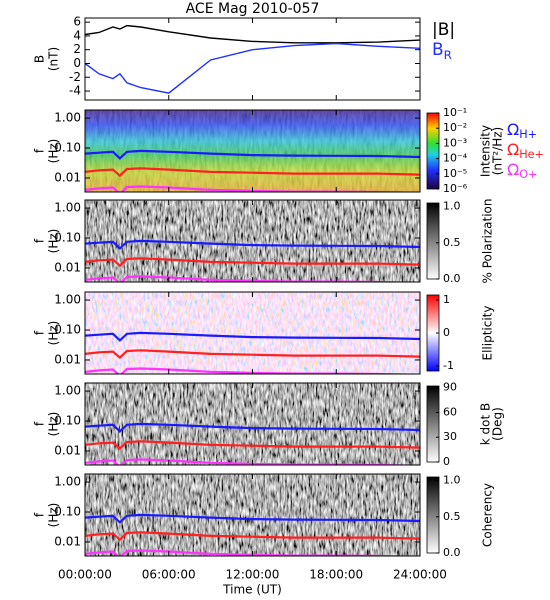 The width and height of the screenshot is (550, 600). I want to click on colorbar-tick-label: 10⁻⁴, so click(455, 158).